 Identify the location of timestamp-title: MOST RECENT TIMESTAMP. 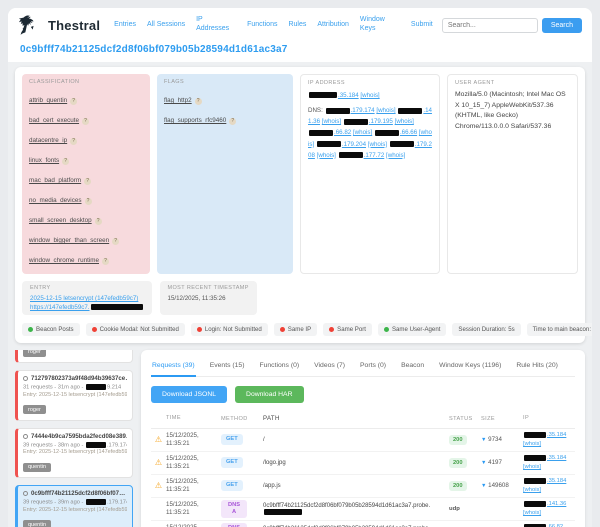
(208, 288).